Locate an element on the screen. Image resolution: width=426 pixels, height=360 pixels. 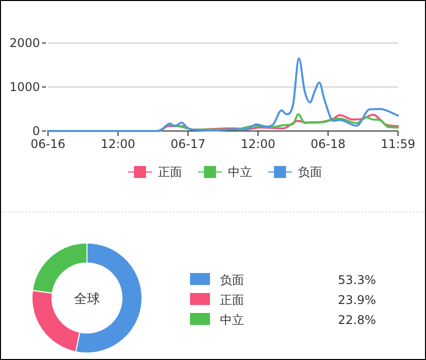
x-tick-label: 06-16 is located at coordinates (48, 144).